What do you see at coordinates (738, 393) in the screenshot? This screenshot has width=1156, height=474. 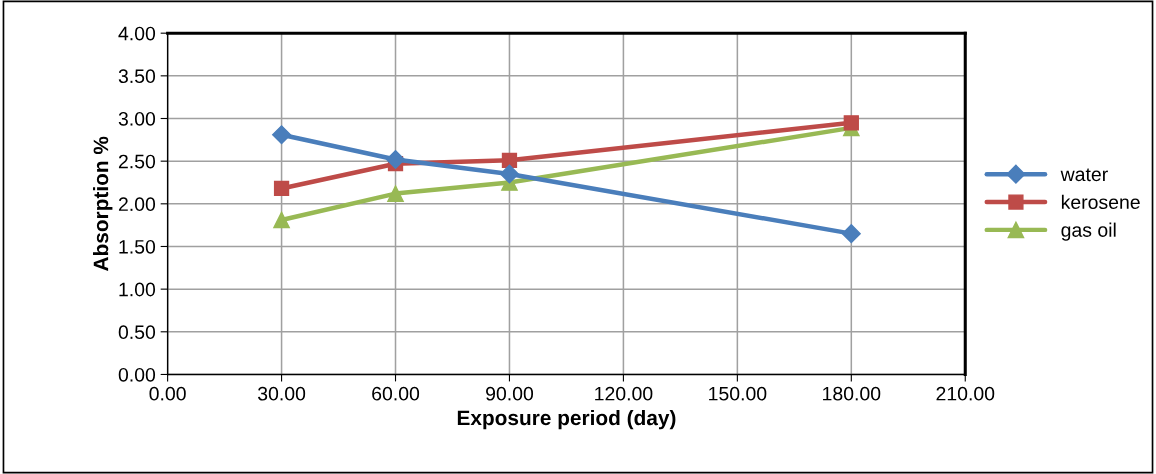 I see `x-tick-label: 150.00` at bounding box center [738, 393].